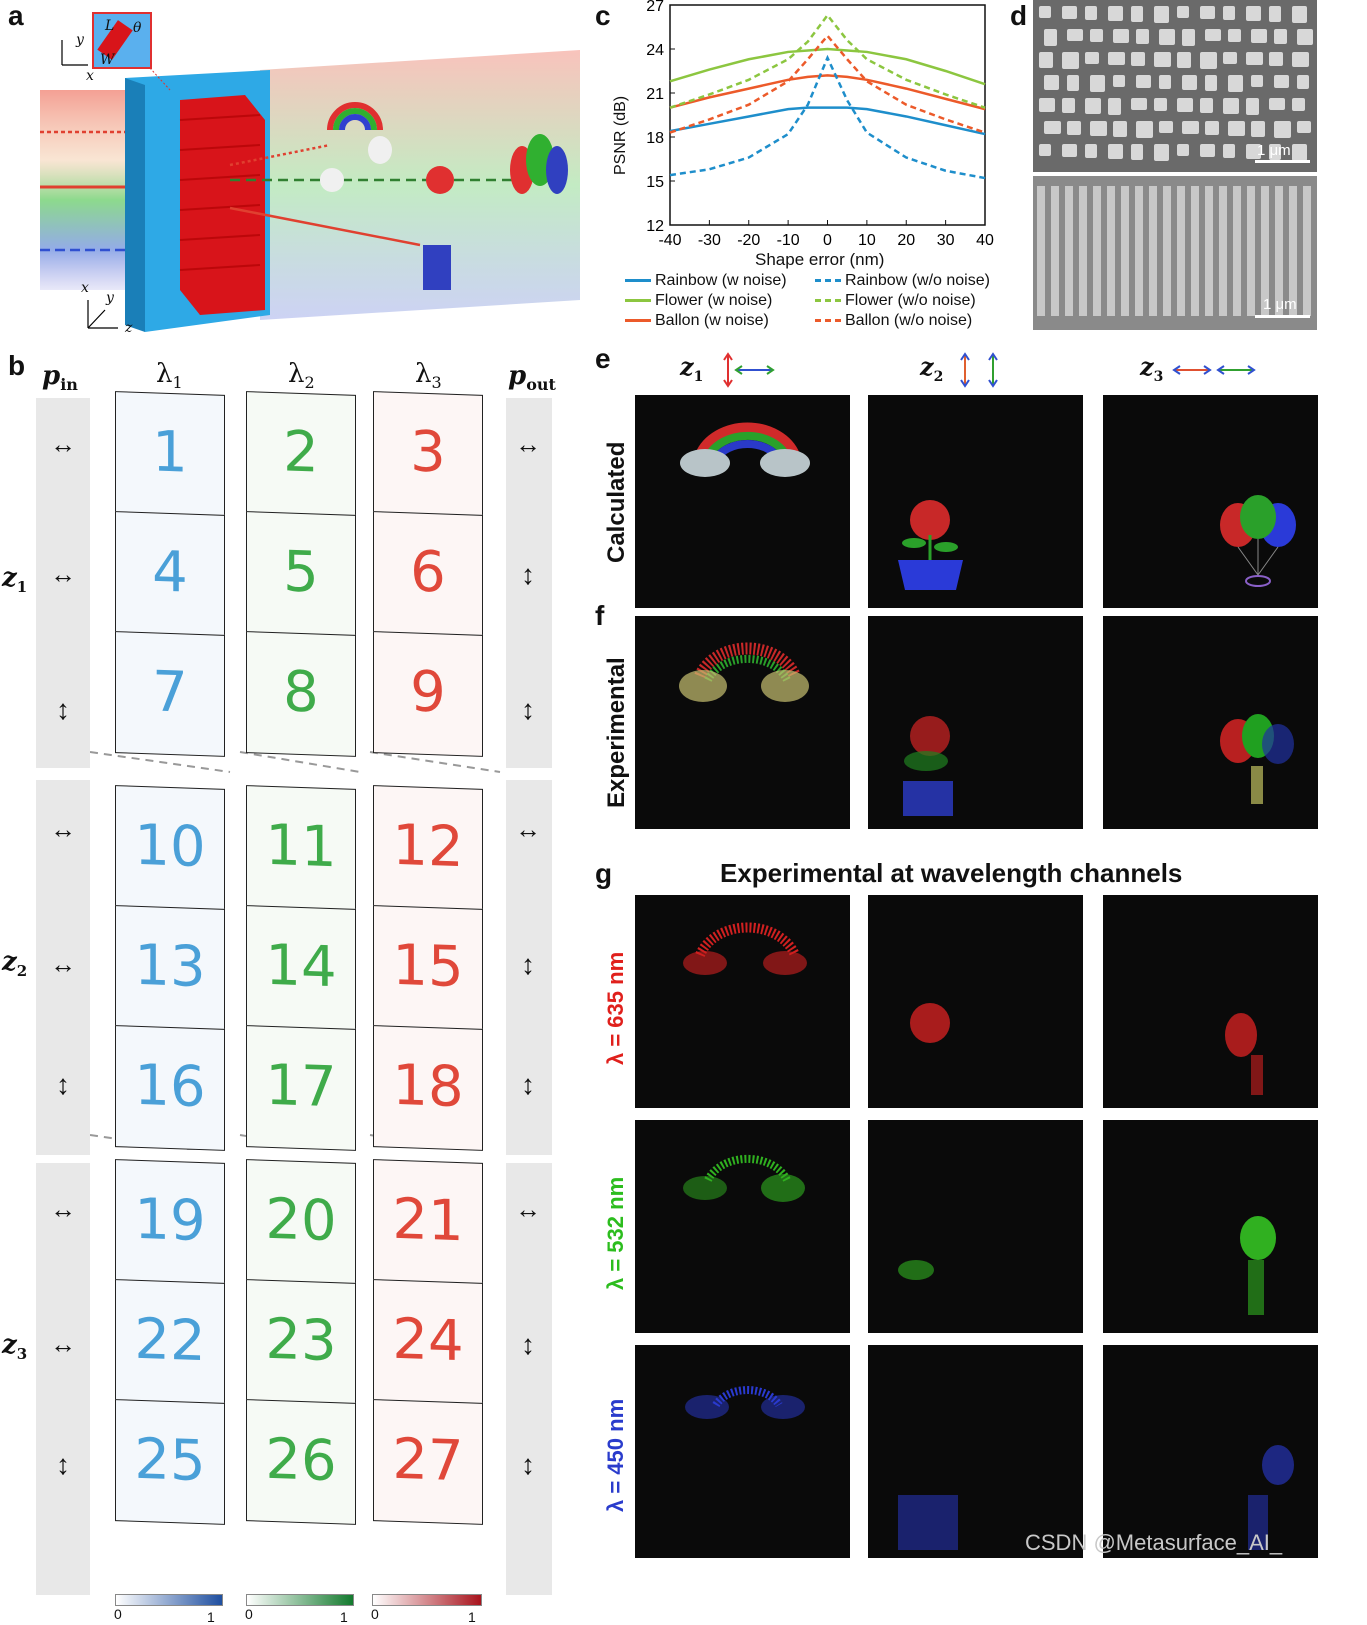  I want to click on hologram-tile: 7, so click(170, 694).